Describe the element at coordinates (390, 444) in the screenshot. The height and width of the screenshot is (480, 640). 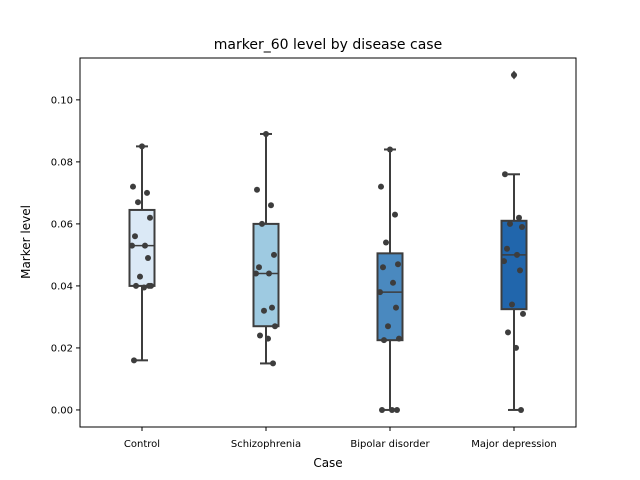
I see `x-tick-label: Bipolar disorder` at that location.